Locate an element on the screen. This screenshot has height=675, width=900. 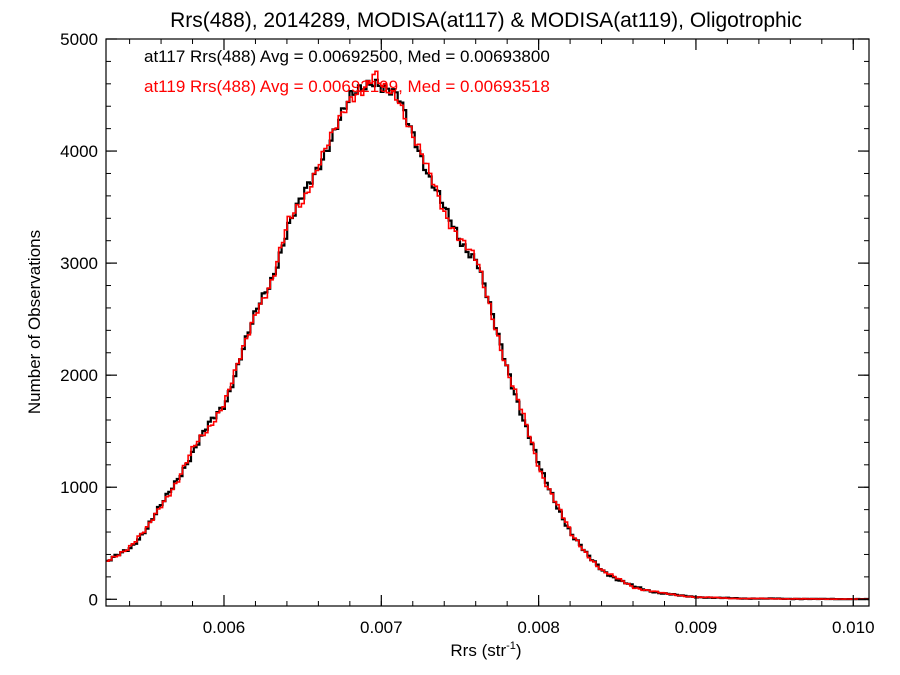
y-tick-label: 0 is located at coordinates (93, 599).